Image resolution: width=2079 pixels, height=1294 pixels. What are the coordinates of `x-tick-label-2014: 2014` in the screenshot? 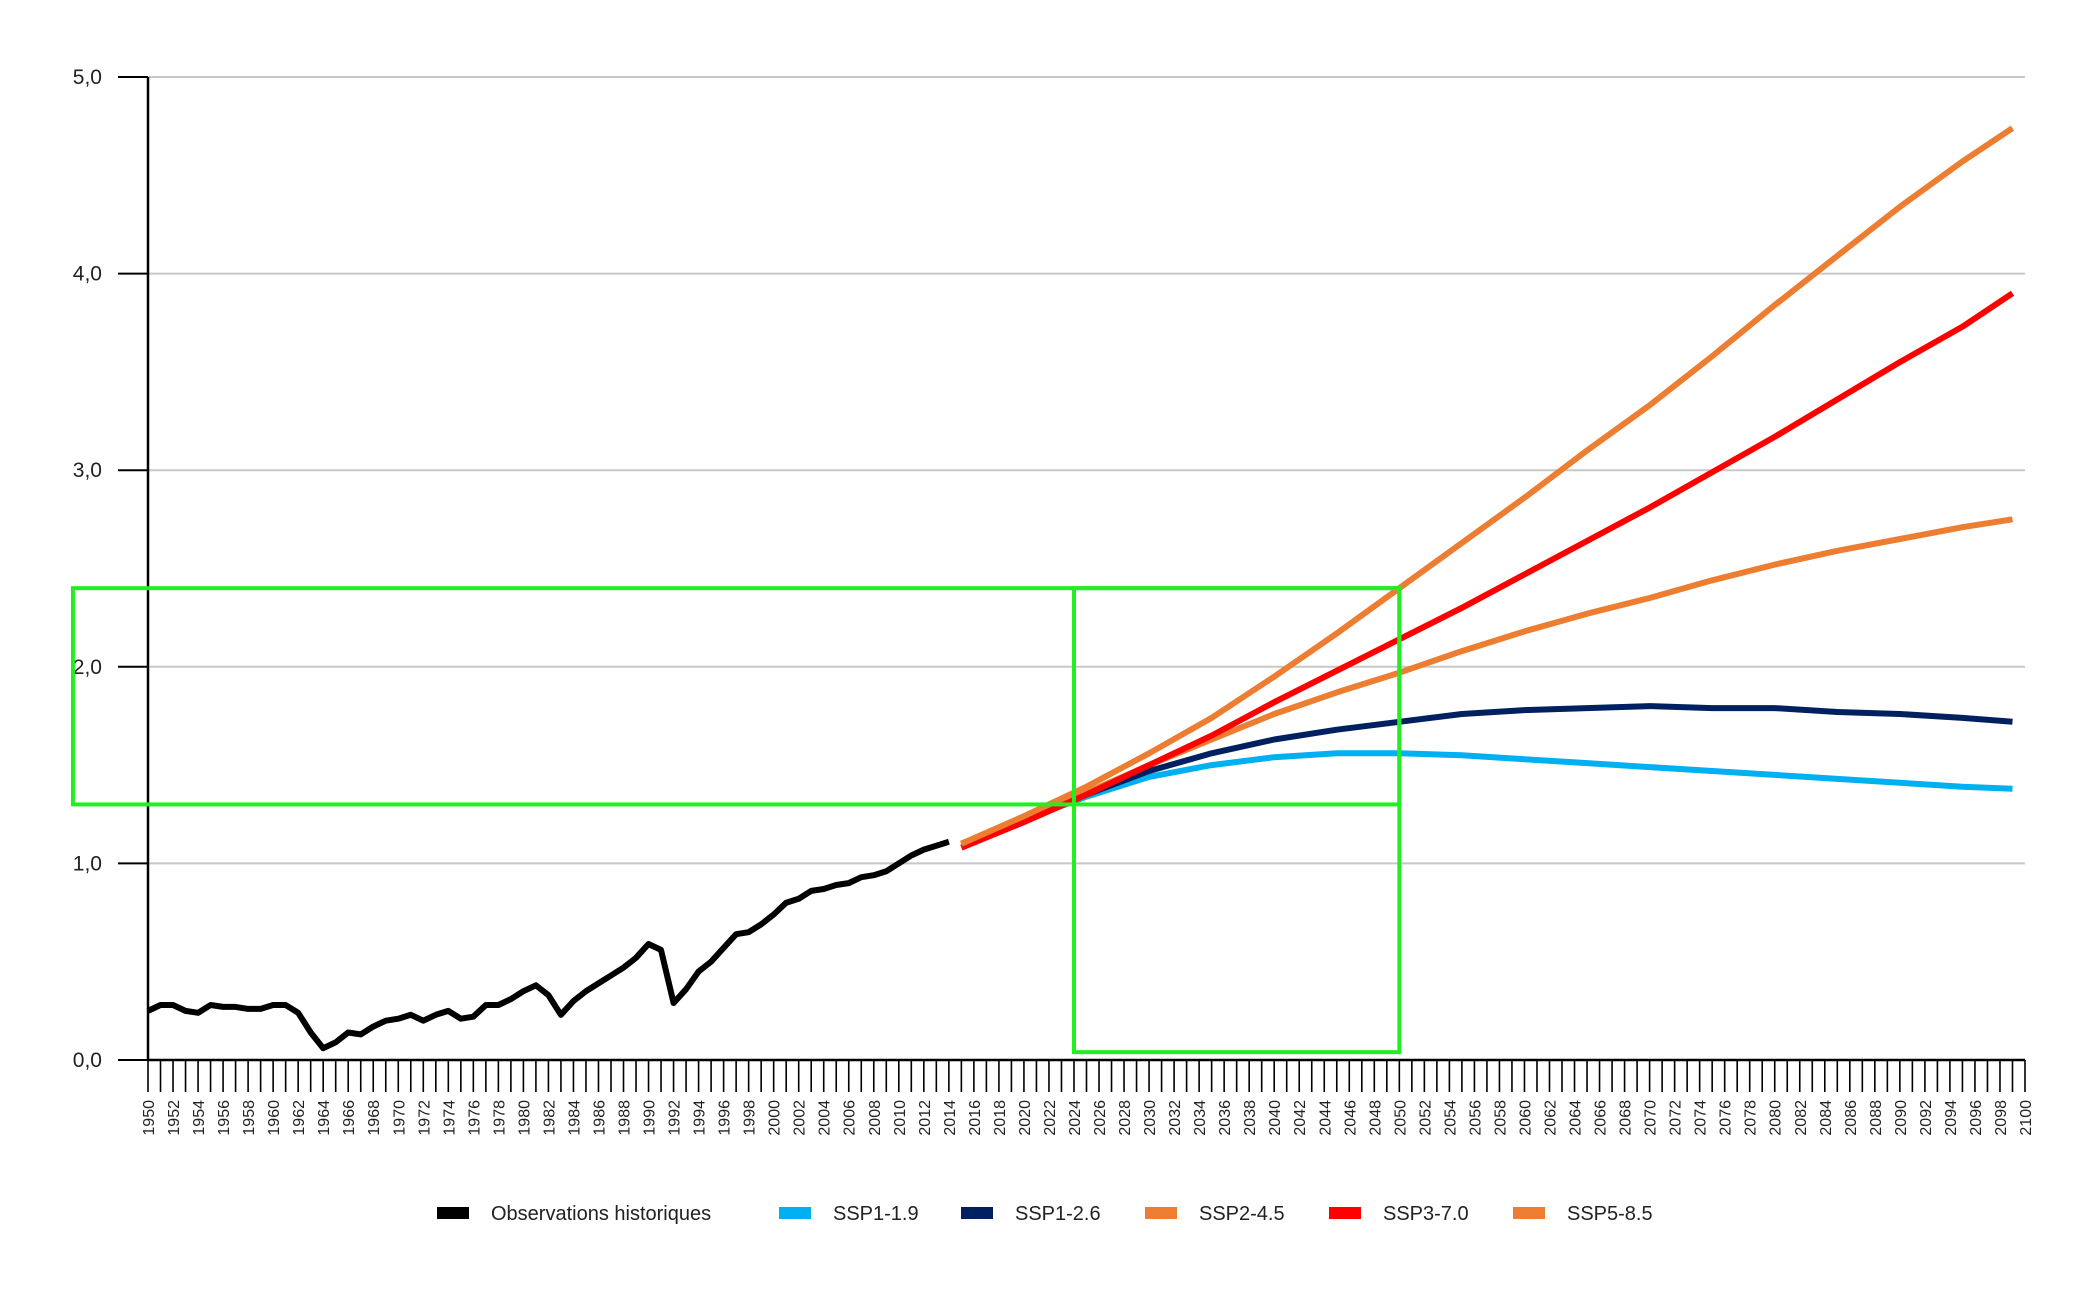 It's located at (950, 1118).